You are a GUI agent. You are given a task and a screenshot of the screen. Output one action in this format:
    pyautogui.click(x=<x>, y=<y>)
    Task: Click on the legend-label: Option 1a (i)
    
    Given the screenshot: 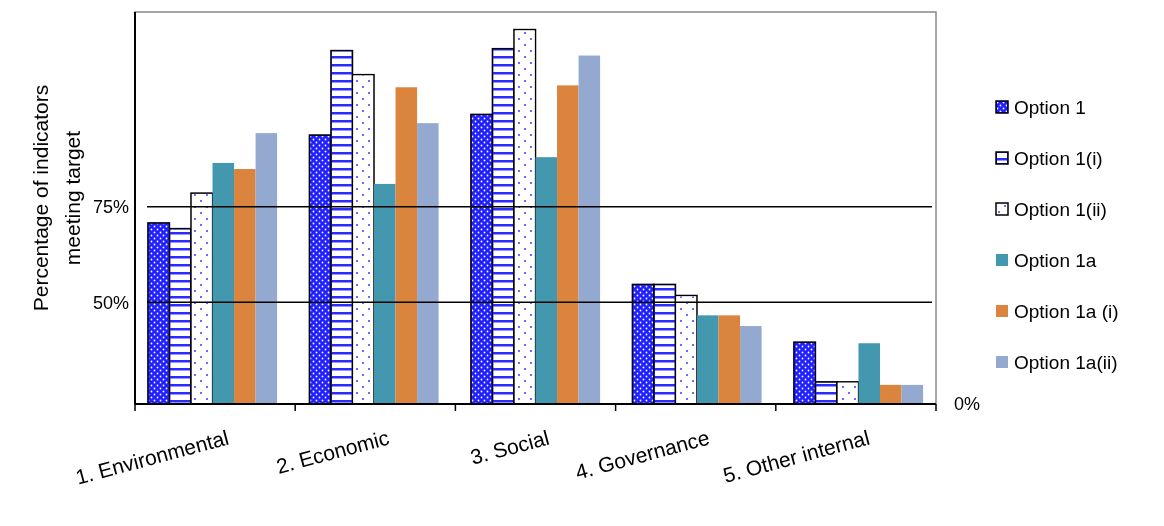 What is the action you would take?
    pyautogui.click(x=1066, y=311)
    